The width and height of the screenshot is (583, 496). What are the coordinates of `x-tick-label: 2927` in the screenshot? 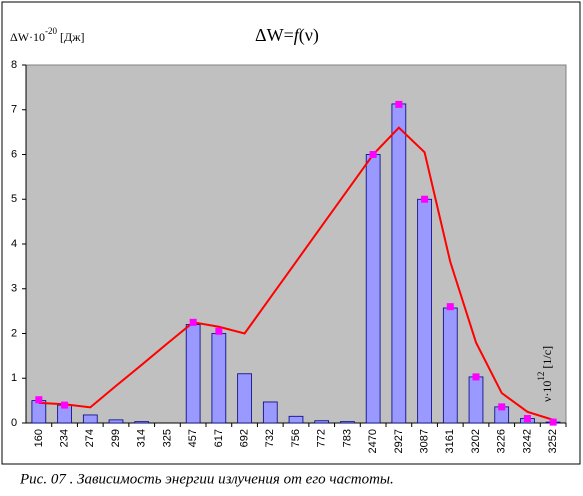 It's located at (399, 441).